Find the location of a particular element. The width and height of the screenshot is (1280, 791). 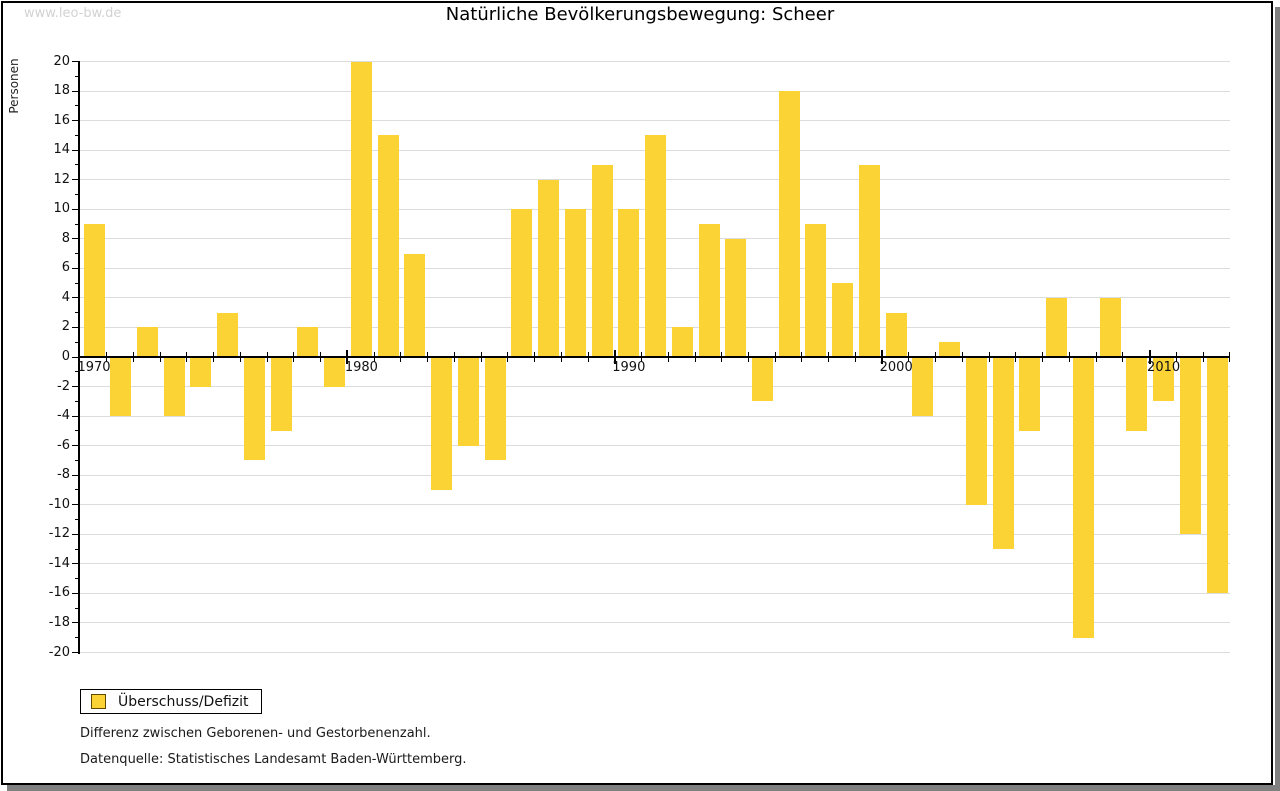

bar-2006 is located at coordinates (1057, 327).